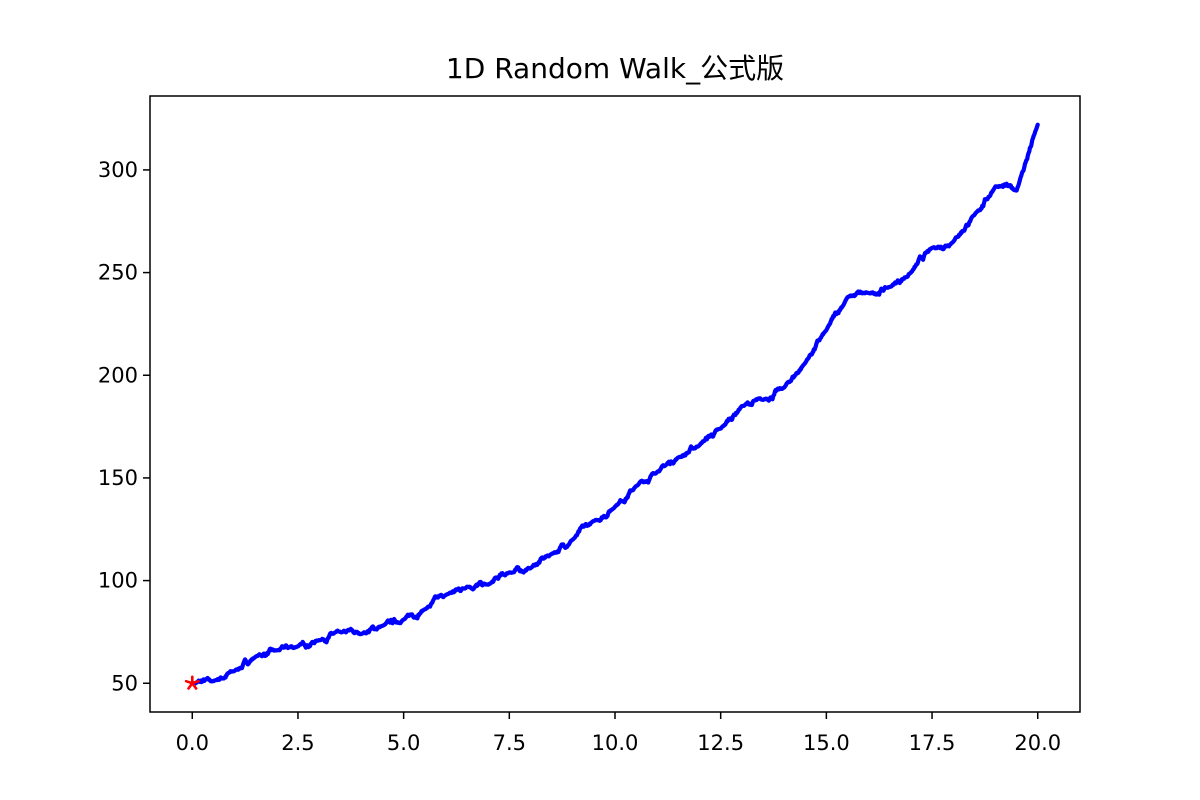 This screenshot has width=1200, height=800. What do you see at coordinates (189, 682) in the screenshot?
I see `start-marker-stroke` at bounding box center [189, 682].